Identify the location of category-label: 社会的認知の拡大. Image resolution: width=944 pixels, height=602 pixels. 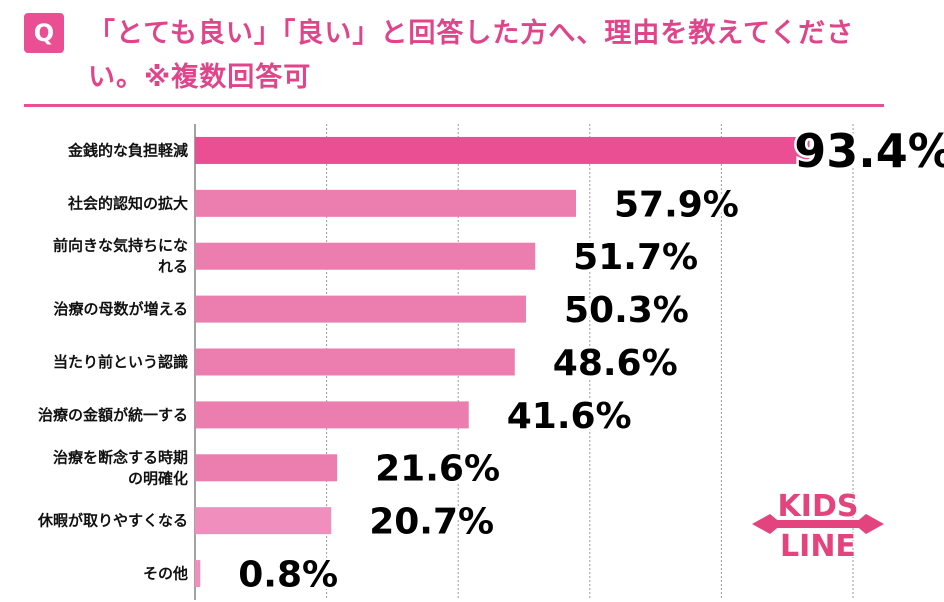
(127, 203).